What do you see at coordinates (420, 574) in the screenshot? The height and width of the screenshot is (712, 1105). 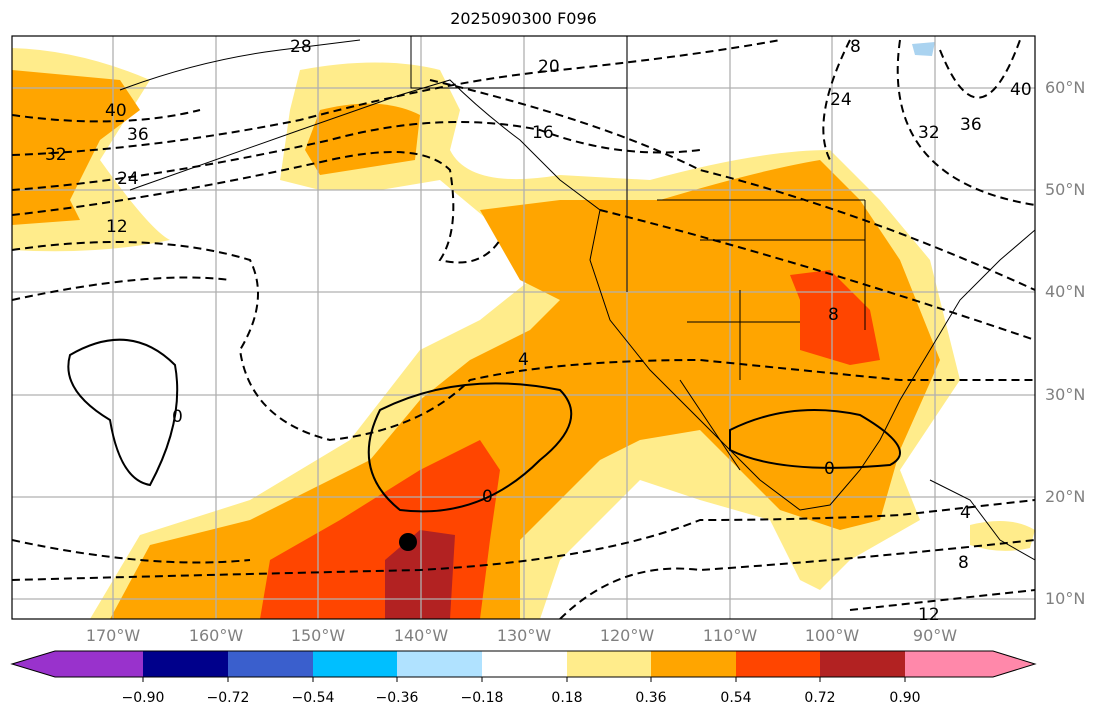 I see `anomaly-fill-darkred` at bounding box center [420, 574].